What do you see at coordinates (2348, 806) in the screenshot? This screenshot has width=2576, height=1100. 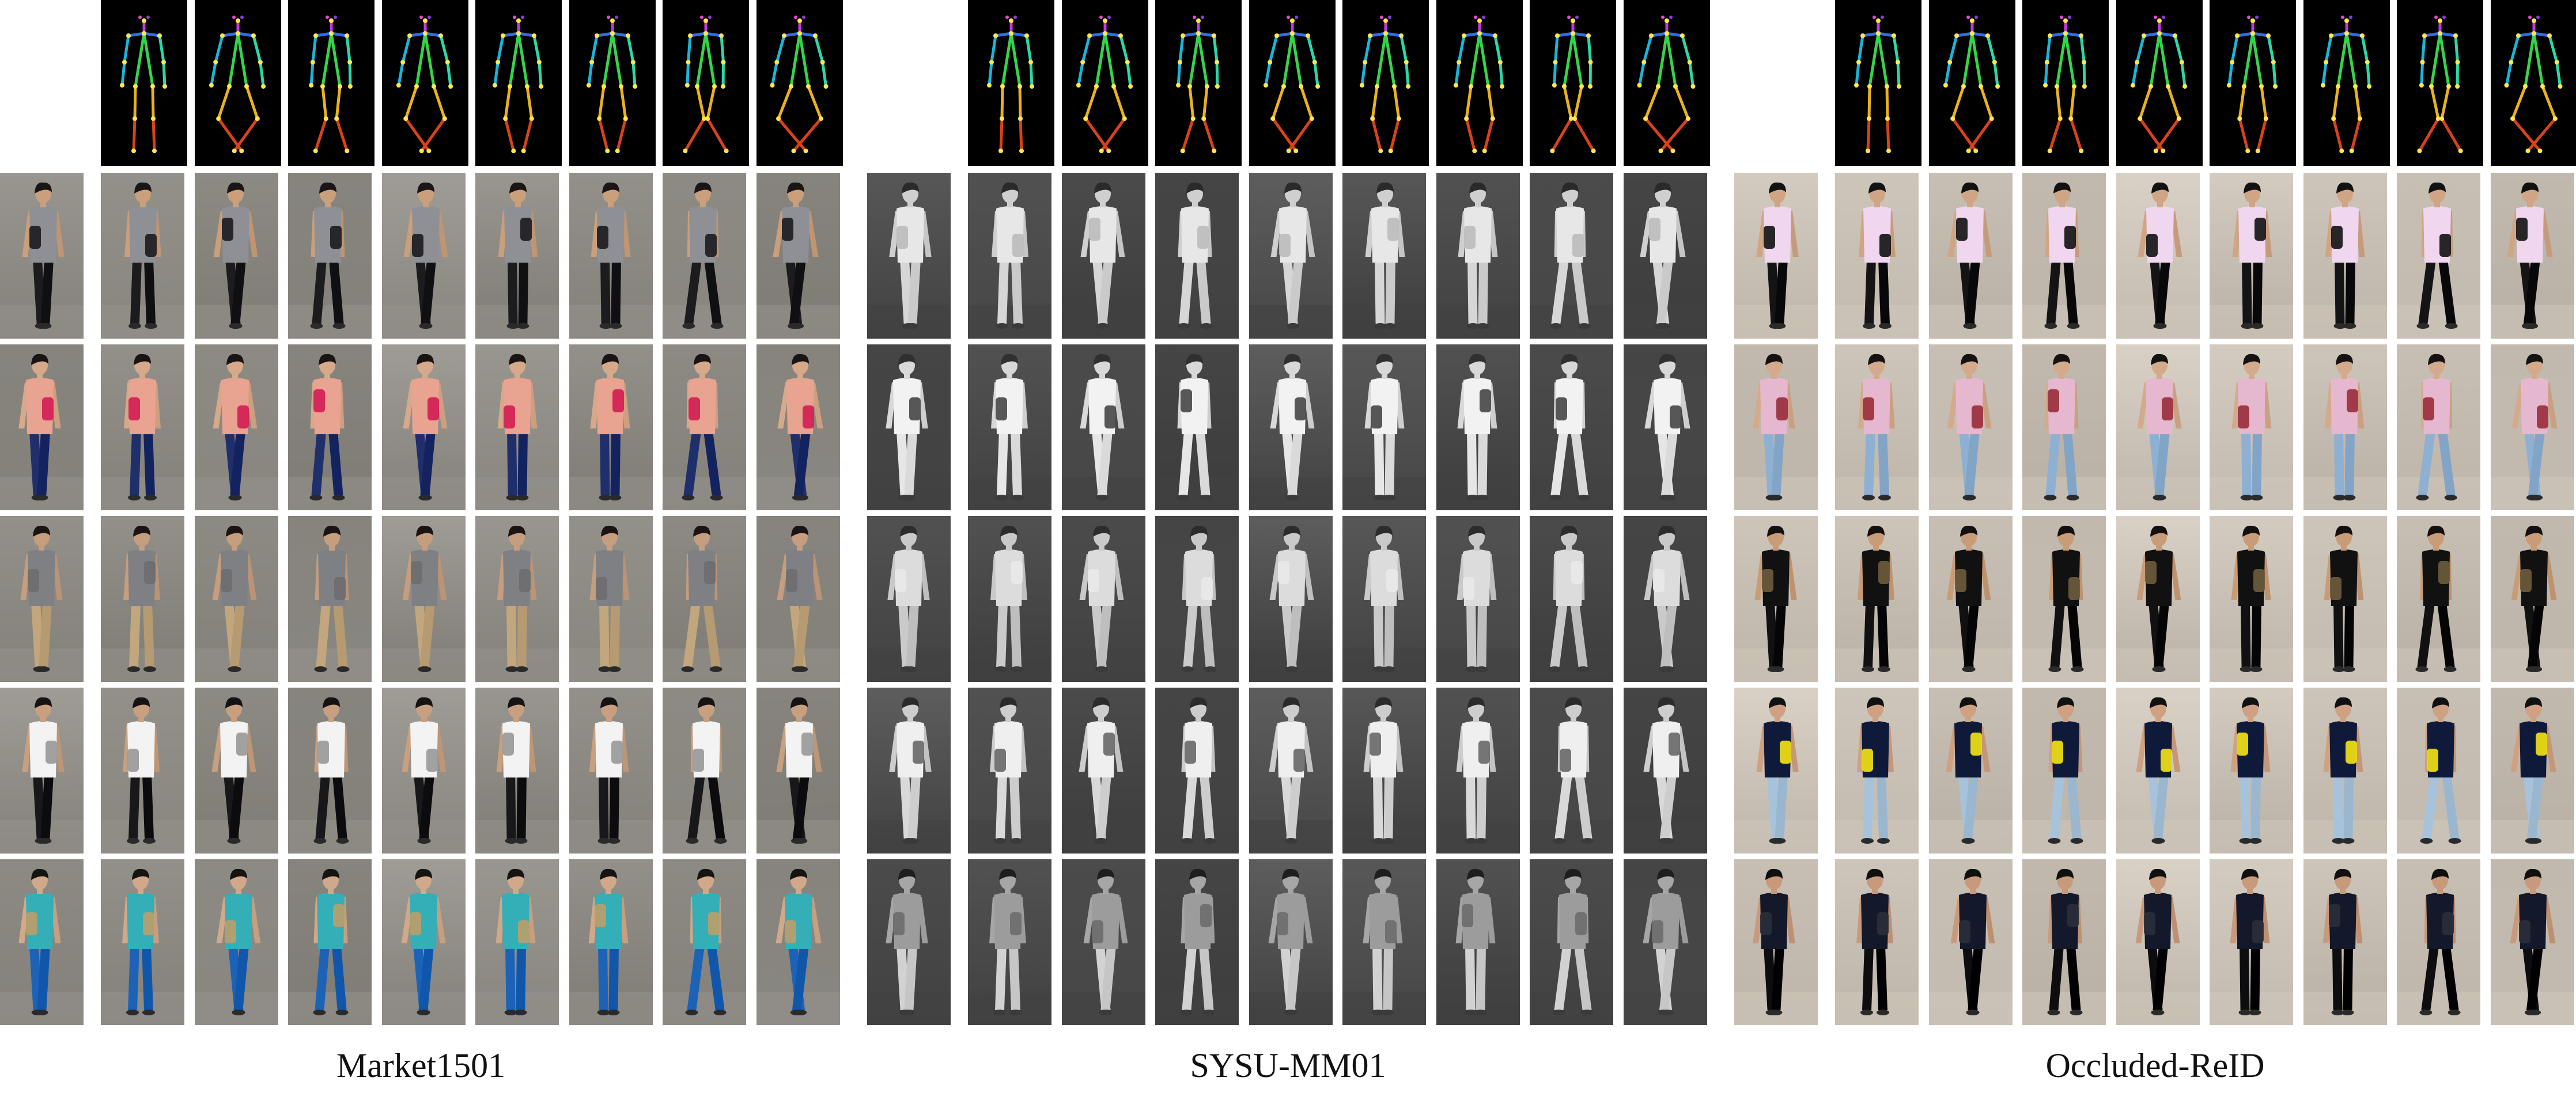 I see `person-leg` at bounding box center [2348, 806].